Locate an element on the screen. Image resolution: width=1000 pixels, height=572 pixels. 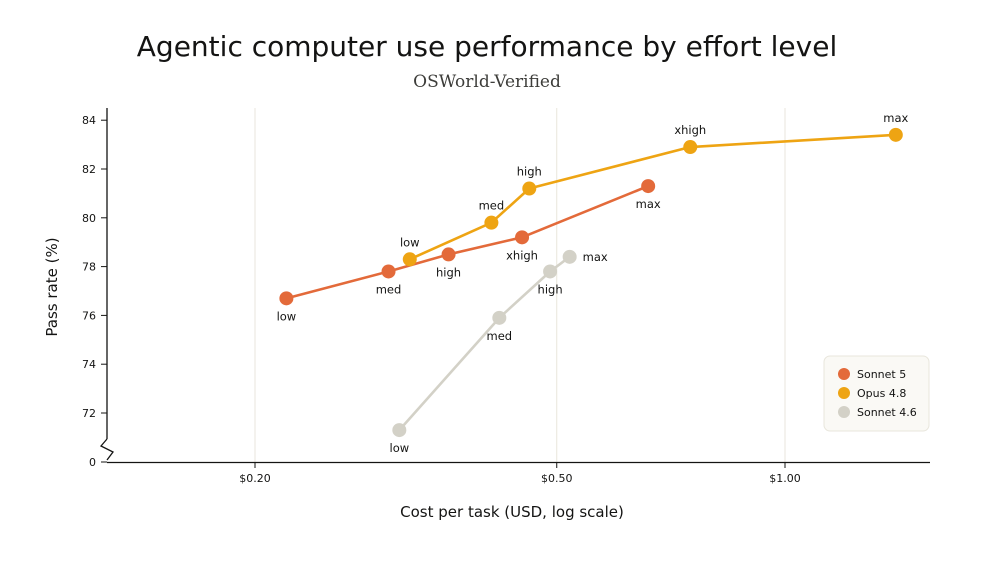
legend-label: Sonnet 4.6 is located at coordinates (887, 412).